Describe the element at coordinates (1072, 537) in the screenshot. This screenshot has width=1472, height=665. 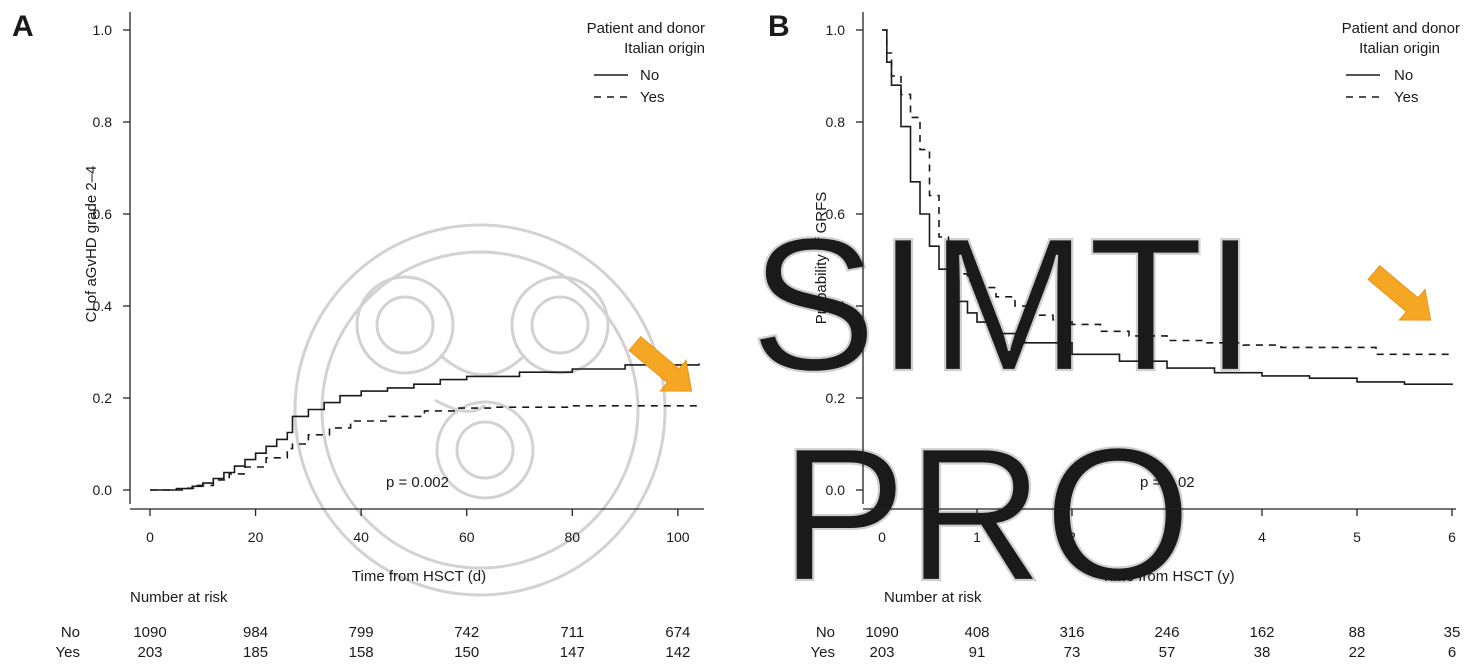
I see `x-tick-label: 2` at that location.